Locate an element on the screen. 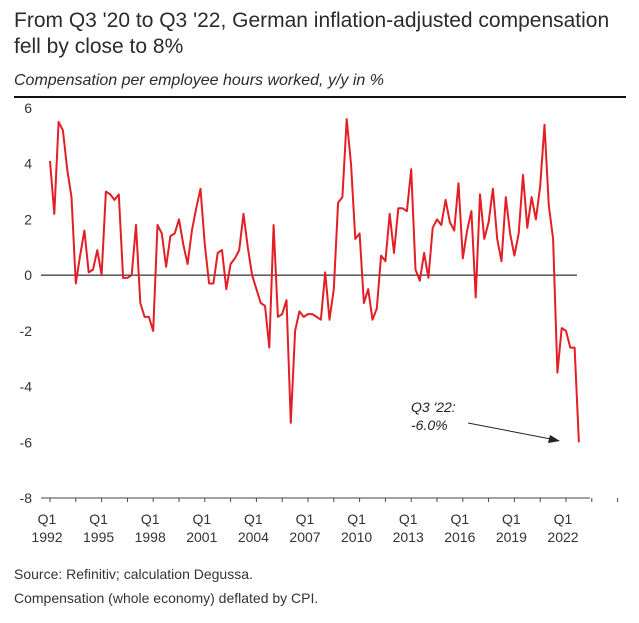  y-tick-label: 6 is located at coordinates (28, 108).